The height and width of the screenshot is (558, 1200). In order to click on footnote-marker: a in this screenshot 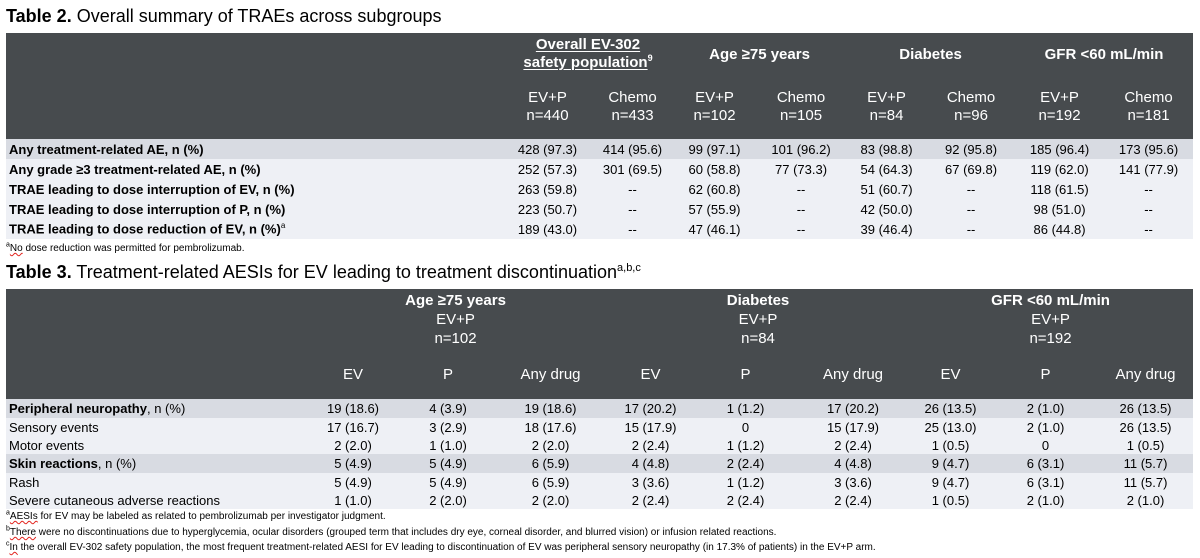, I will do `click(8, 245)`.